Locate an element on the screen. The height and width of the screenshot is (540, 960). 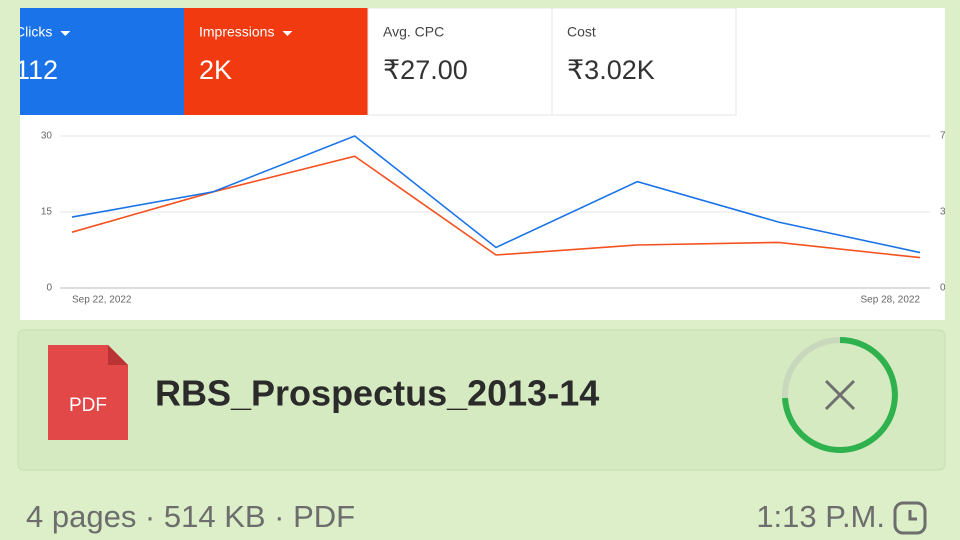
cancel-button is located at coordinates (840, 395).